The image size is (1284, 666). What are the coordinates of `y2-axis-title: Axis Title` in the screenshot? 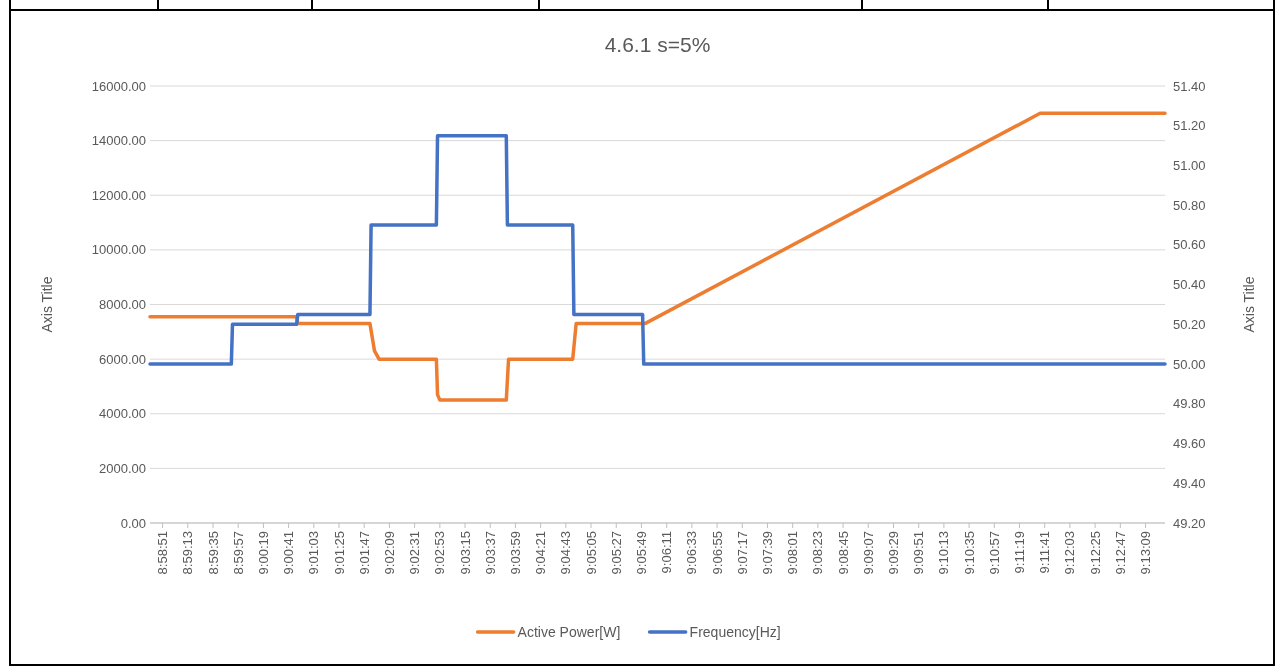 It's located at (1249, 304).